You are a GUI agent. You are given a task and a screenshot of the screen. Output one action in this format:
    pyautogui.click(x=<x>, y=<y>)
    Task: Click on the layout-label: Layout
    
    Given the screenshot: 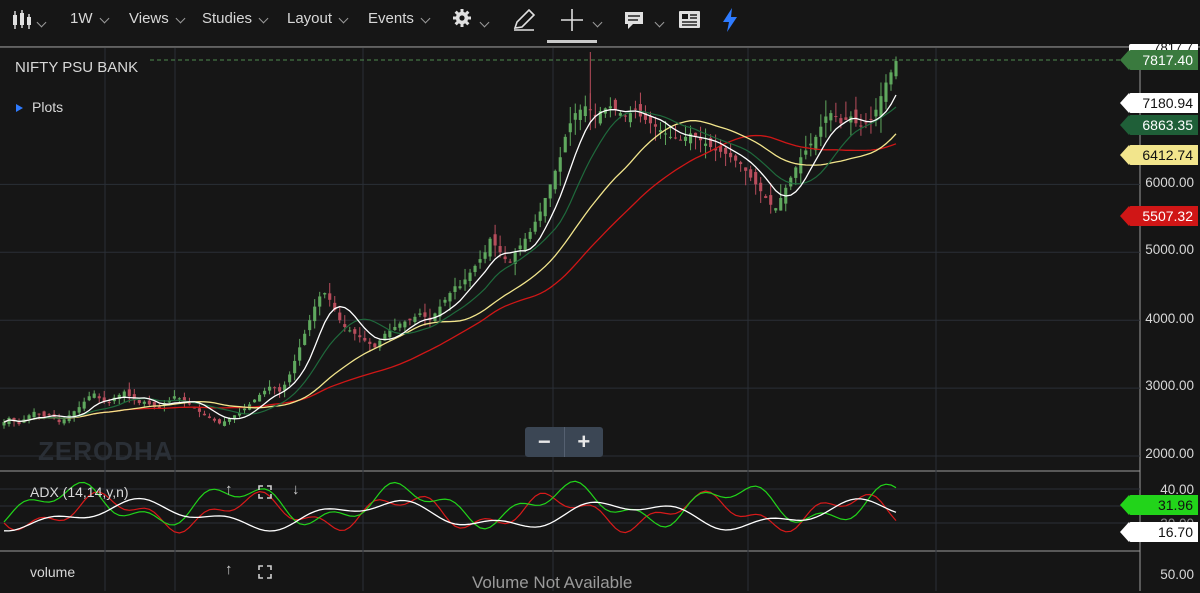 What is the action you would take?
    pyautogui.click(x=310, y=18)
    